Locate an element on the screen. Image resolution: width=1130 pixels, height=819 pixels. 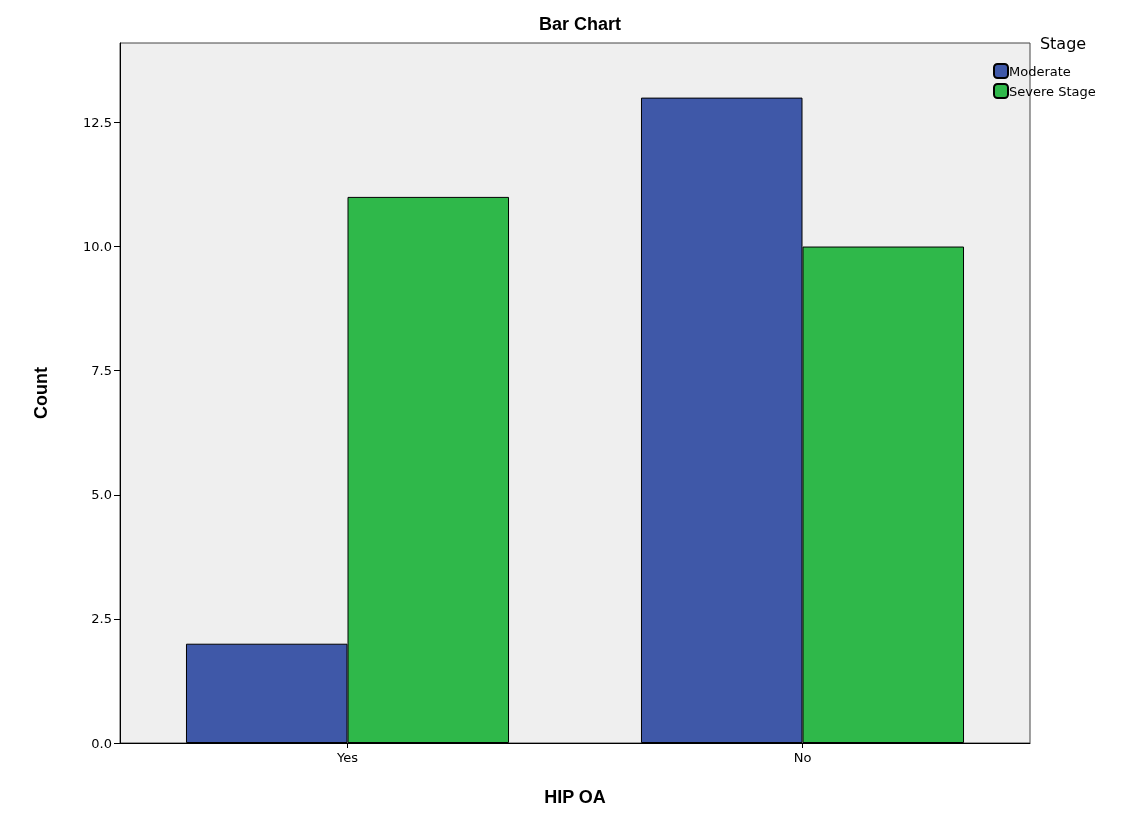
y-axis-title: Count is located at coordinates (41, 393).